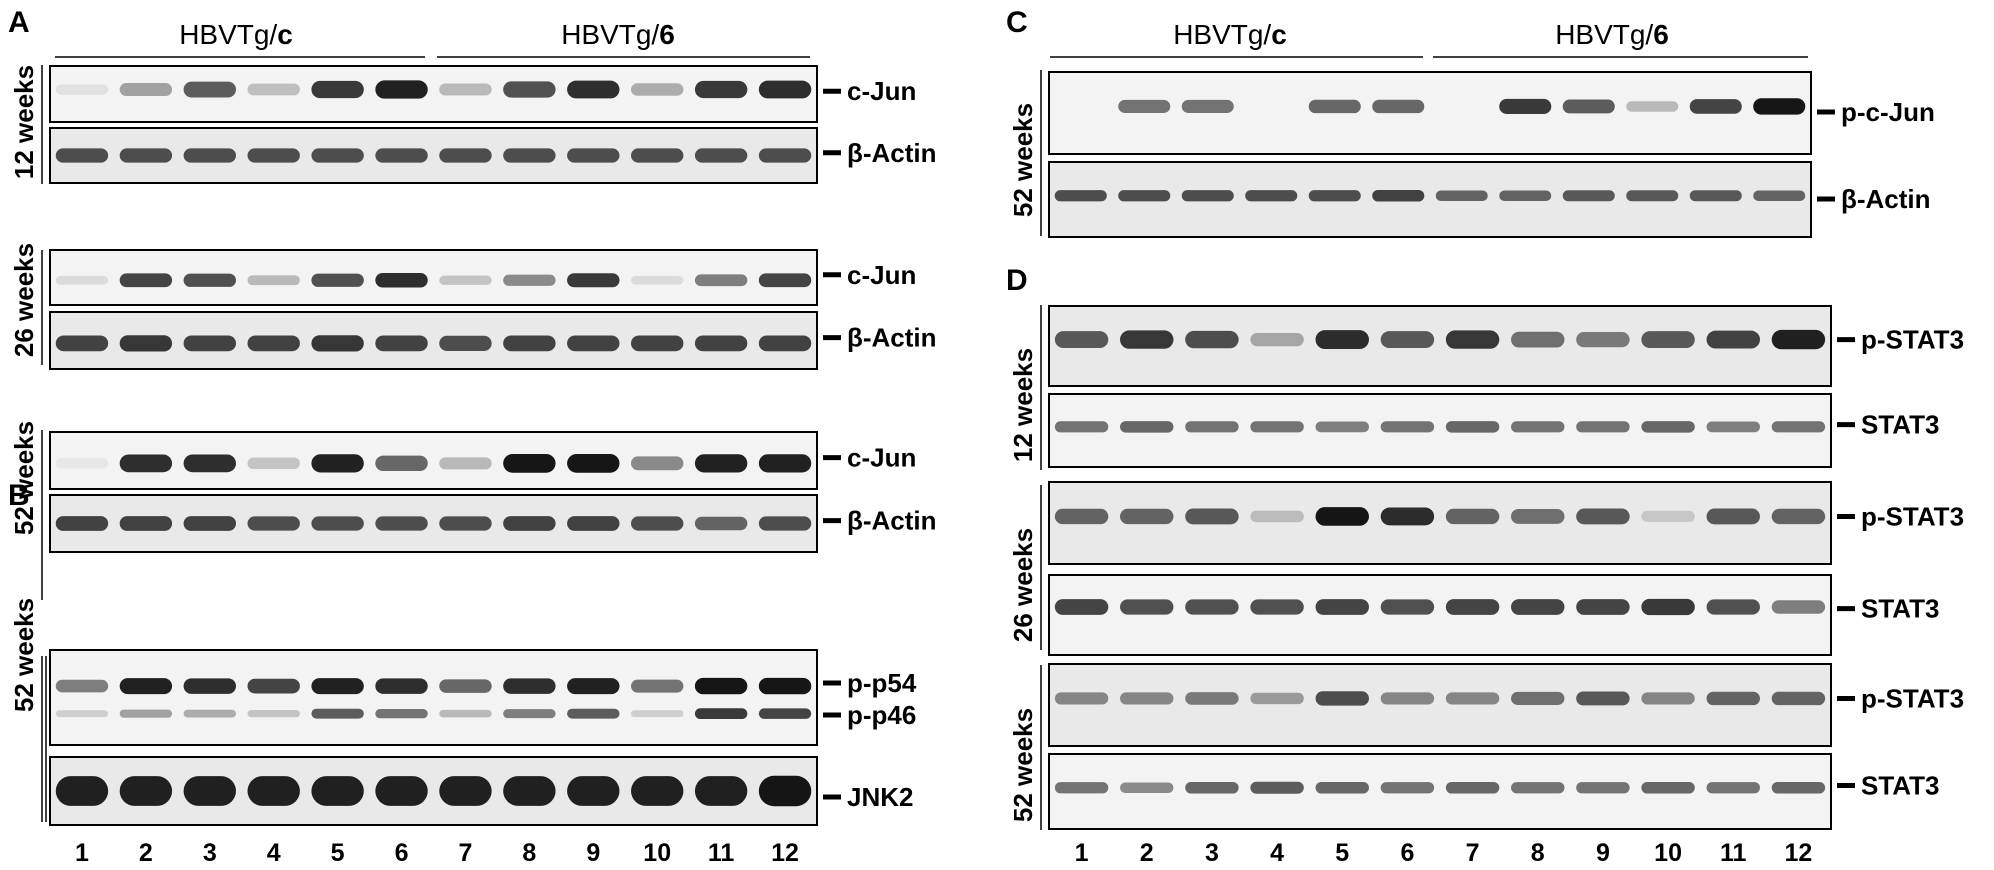 The width and height of the screenshot is (1994, 870). What do you see at coordinates (785, 853) in the screenshot?
I see `left-lane-12: 12` at bounding box center [785, 853].